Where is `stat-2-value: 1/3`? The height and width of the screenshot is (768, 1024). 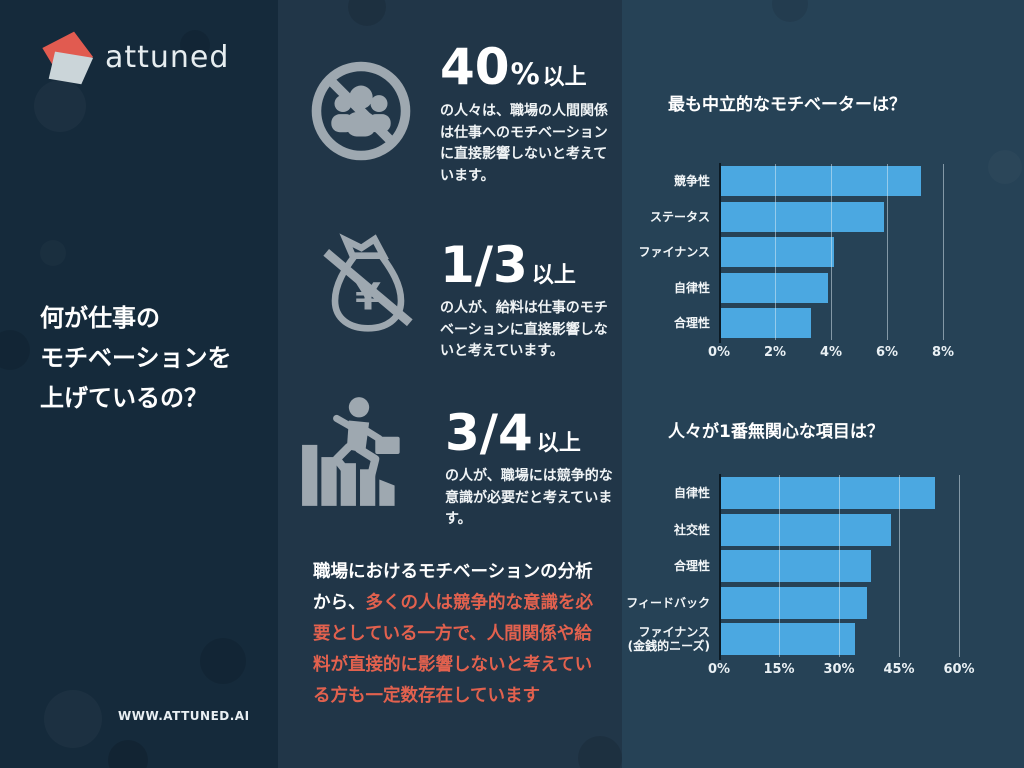 stat-2-value: 1/3 is located at coordinates (484, 265).